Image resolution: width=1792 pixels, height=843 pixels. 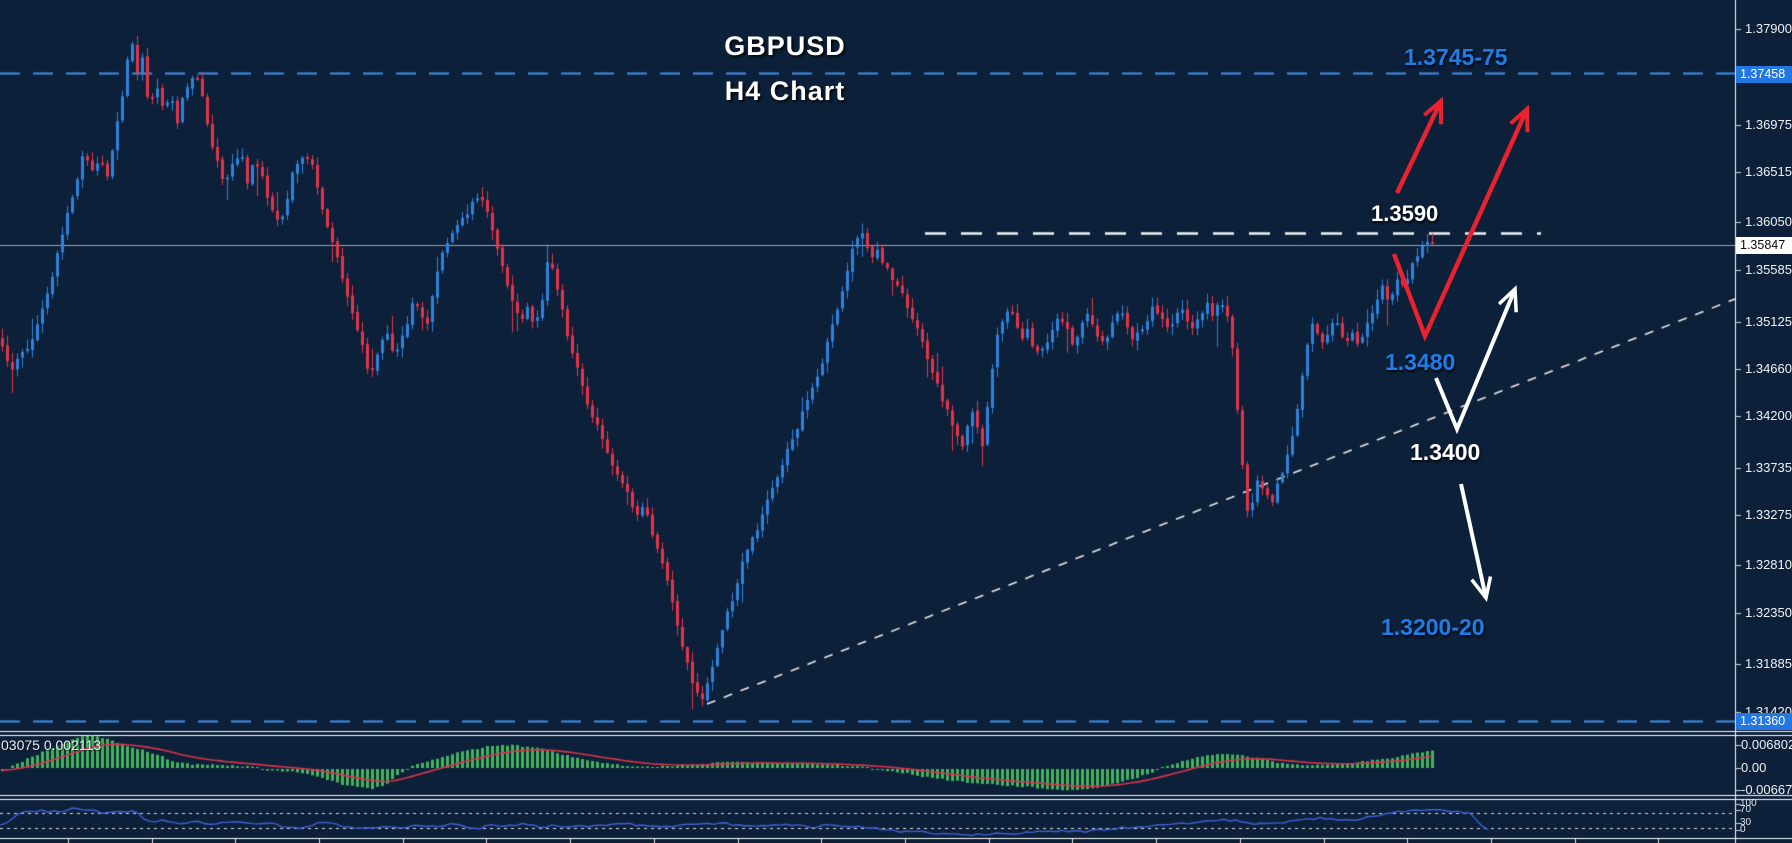 What do you see at coordinates (1754, 767) in the screenshot?
I see `macd-axis-label: 0.00` at bounding box center [1754, 767].